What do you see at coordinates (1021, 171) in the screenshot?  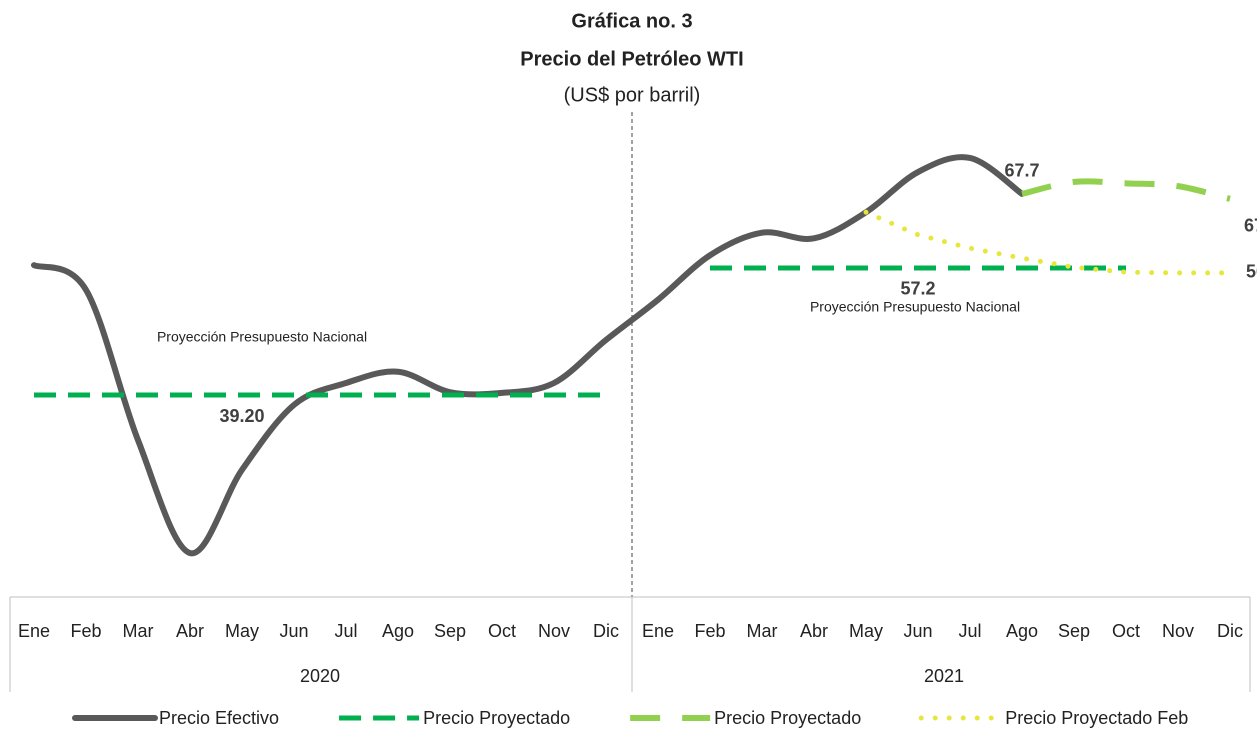 I see `data-label: 67.7` at bounding box center [1021, 171].